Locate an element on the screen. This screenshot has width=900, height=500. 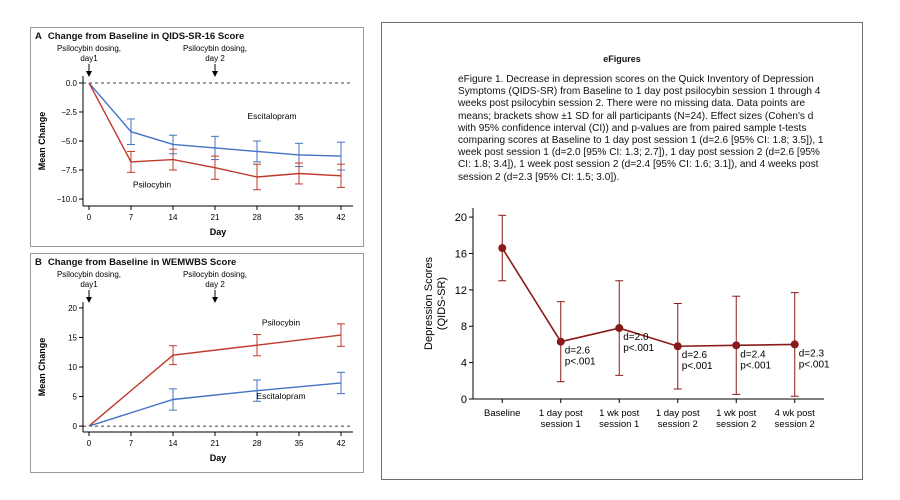
panel-a-letter: A is located at coordinates (38, 36).